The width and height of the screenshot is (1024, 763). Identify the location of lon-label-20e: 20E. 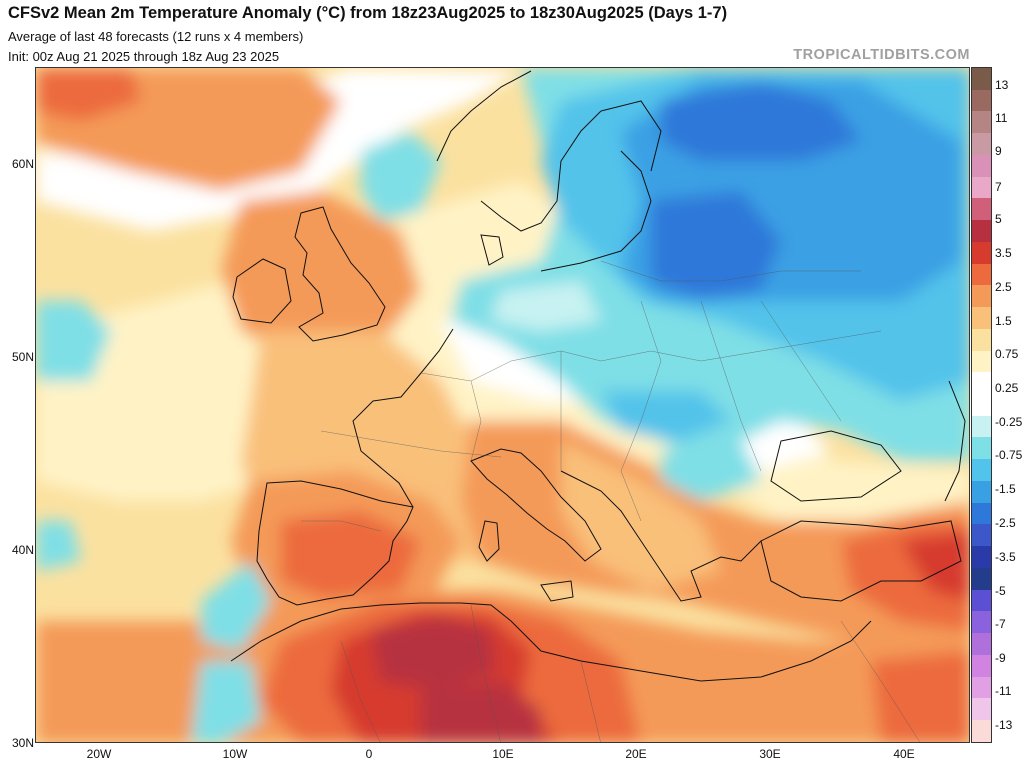
(636, 754).